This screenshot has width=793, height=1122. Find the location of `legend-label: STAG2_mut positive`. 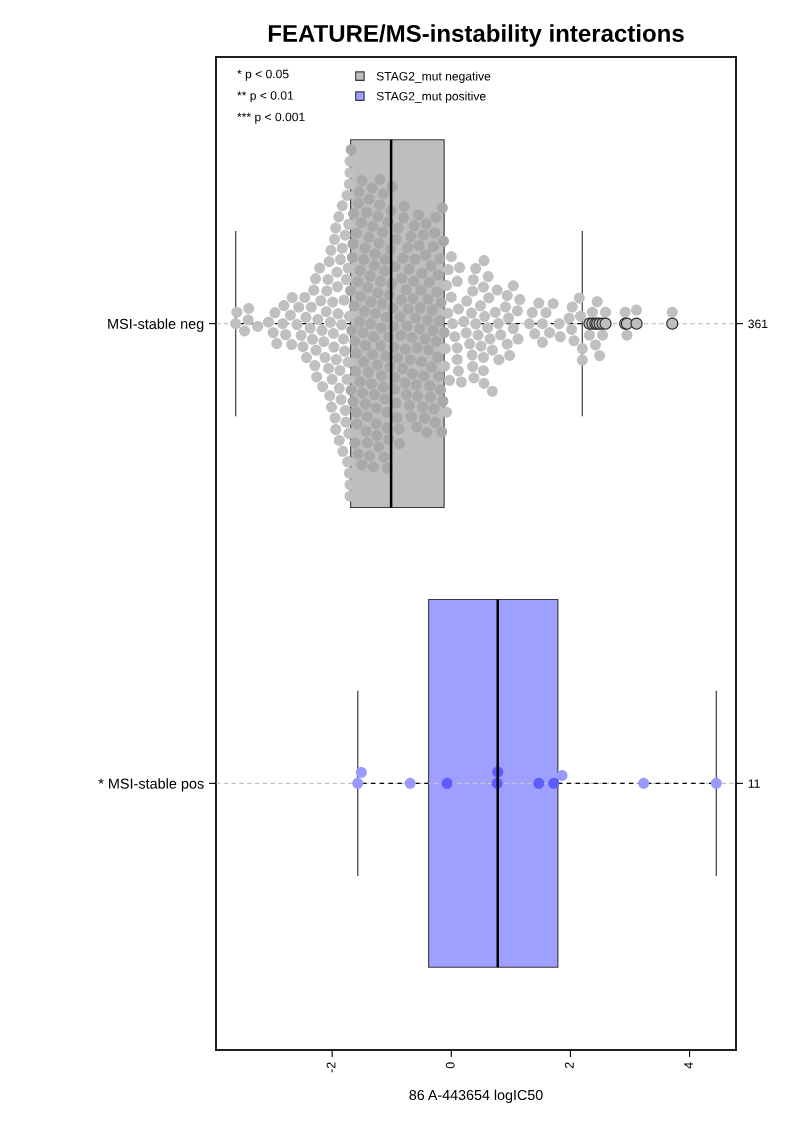

legend-label: STAG2_mut positive is located at coordinates (431, 97).